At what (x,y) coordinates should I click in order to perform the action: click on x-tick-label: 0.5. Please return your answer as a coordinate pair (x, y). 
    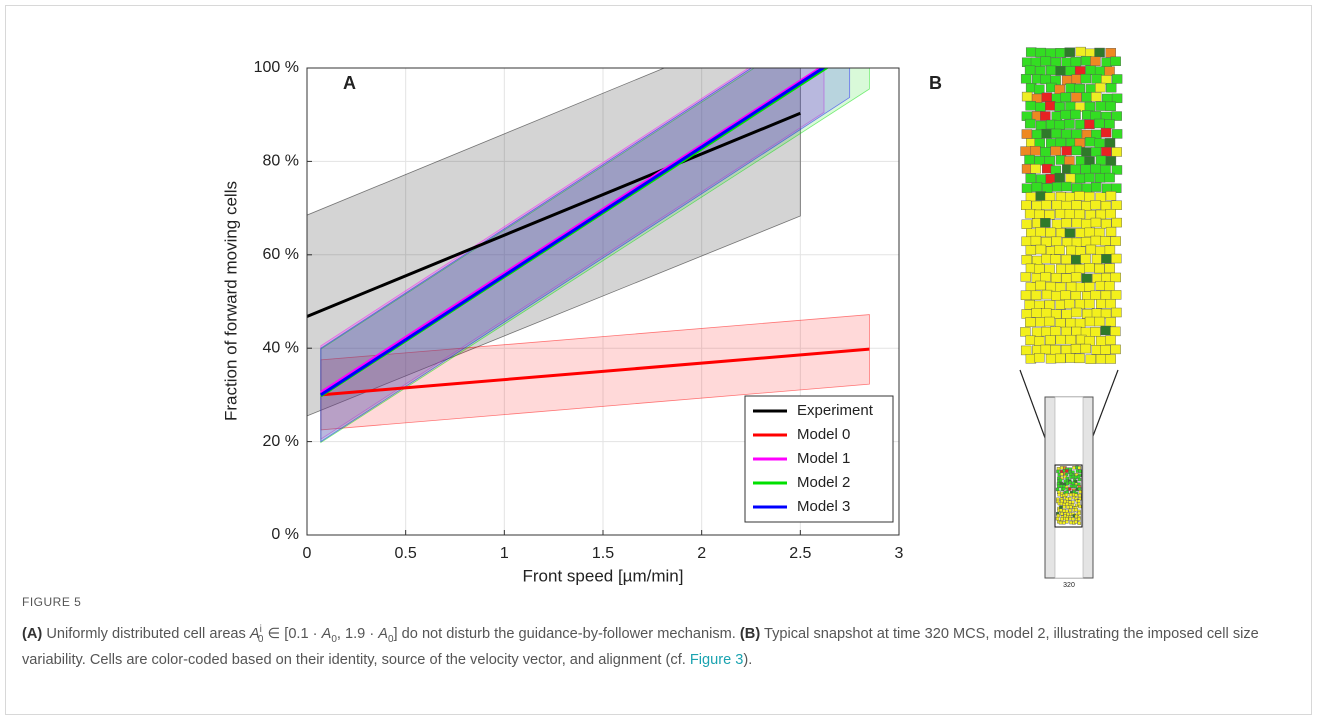
    Looking at the image, I should click on (406, 553).